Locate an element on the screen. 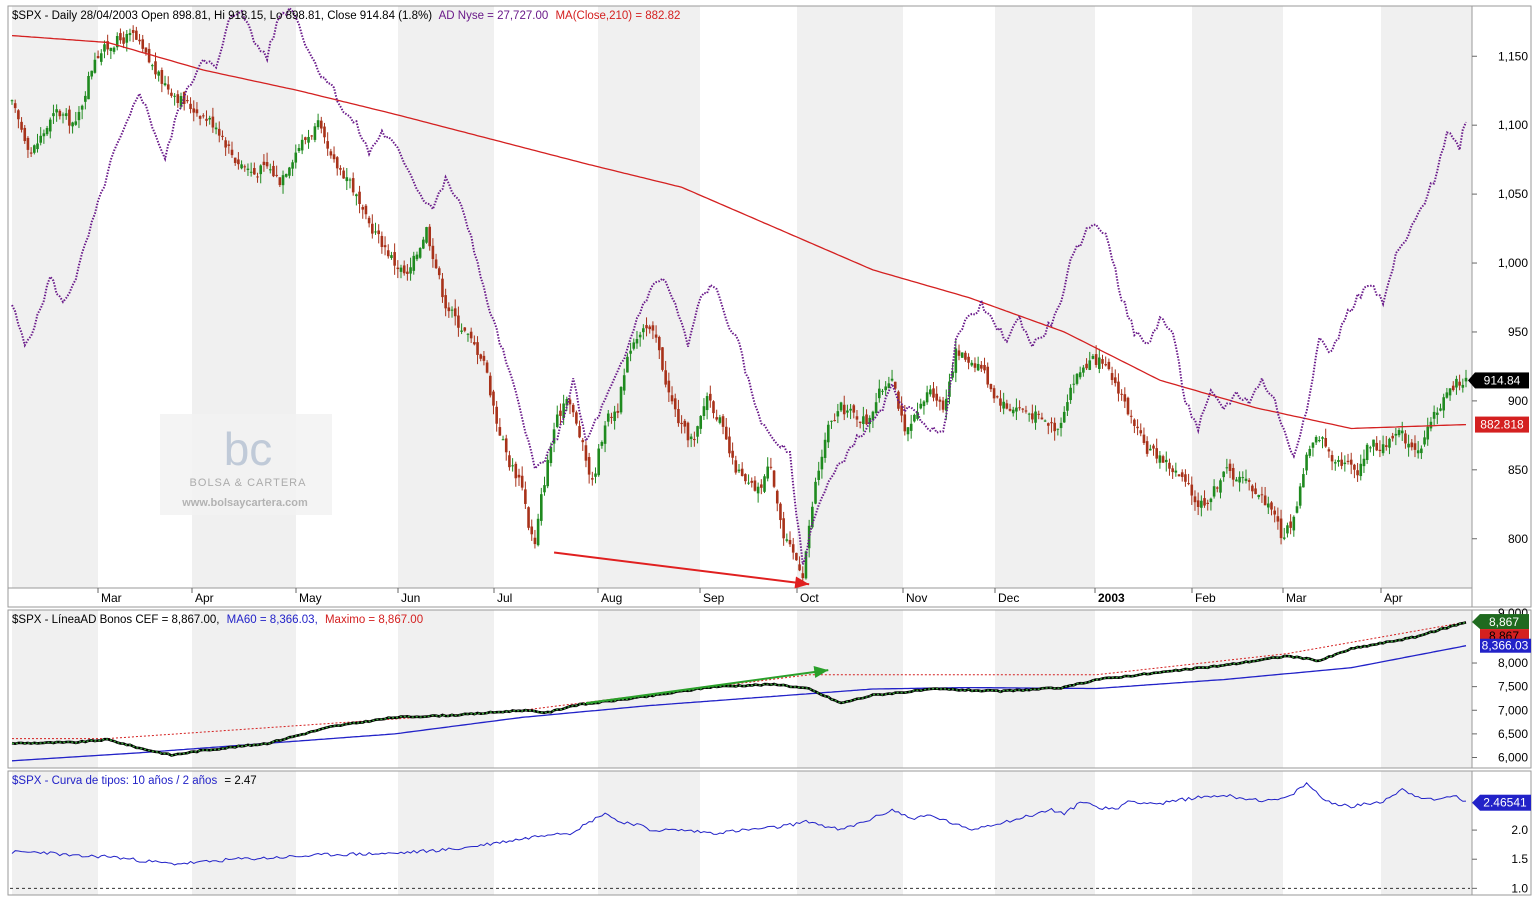 Image resolution: width=1539 pixels, height=904 pixels. last-close-badge is located at coordinates (1502, 380).